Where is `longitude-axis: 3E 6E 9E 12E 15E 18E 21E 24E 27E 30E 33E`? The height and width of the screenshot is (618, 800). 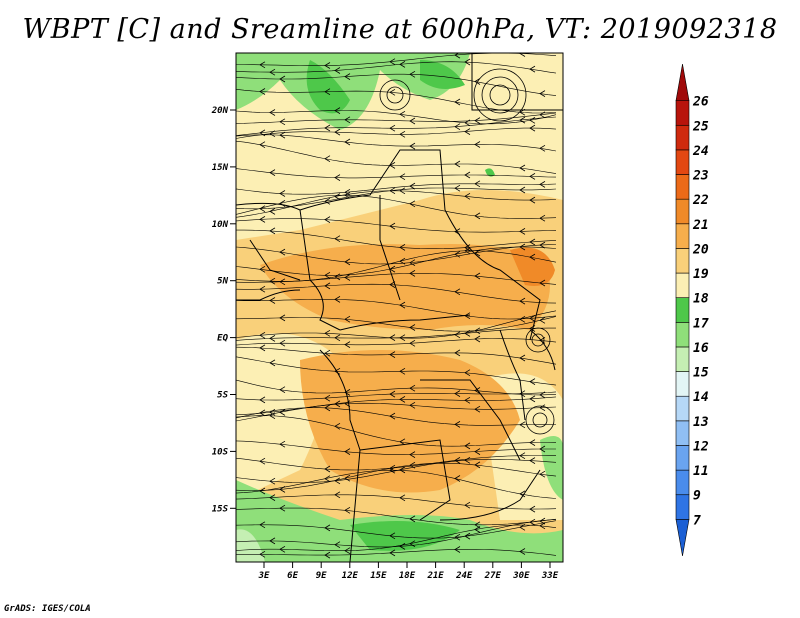
longitude-axis: 3E 6E 9E 12E 15E 18E 21E 24E 27E 30E 33E is located at coordinates (408, 571).